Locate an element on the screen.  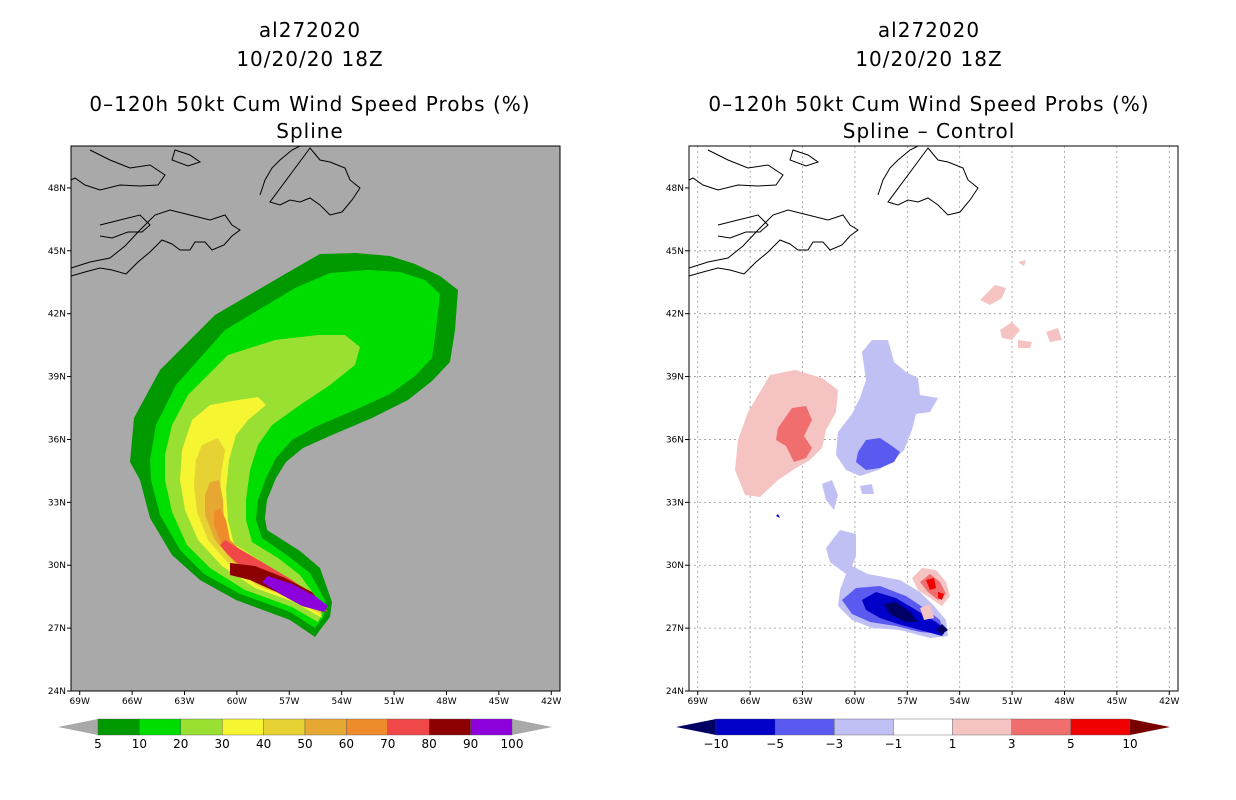
diff-region-minus5-speck is located at coordinates (778, 516).